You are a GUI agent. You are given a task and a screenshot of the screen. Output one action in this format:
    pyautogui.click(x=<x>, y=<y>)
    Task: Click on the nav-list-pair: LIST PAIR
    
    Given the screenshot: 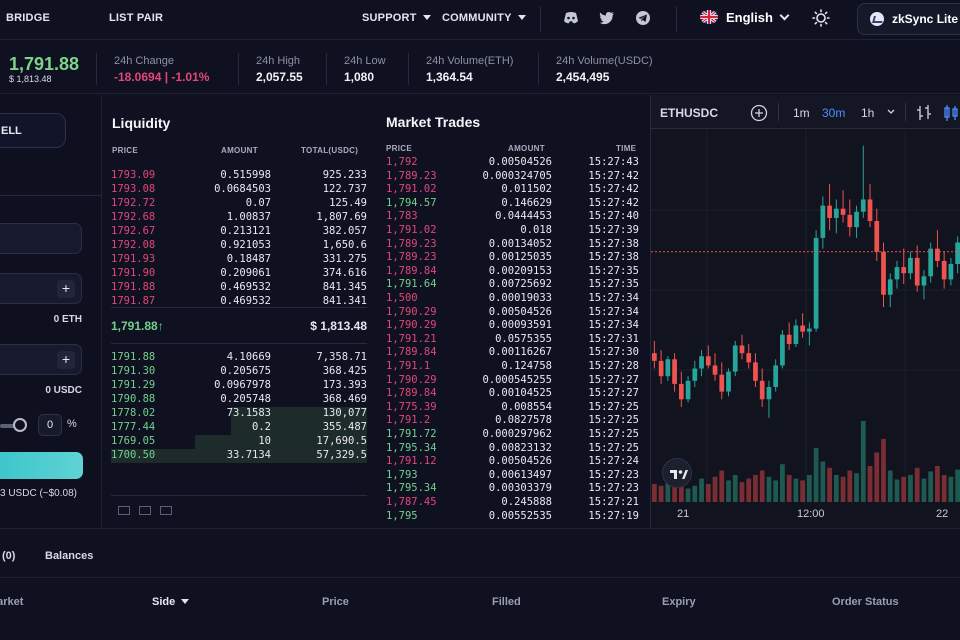 What is the action you would take?
    pyautogui.click(x=136, y=18)
    